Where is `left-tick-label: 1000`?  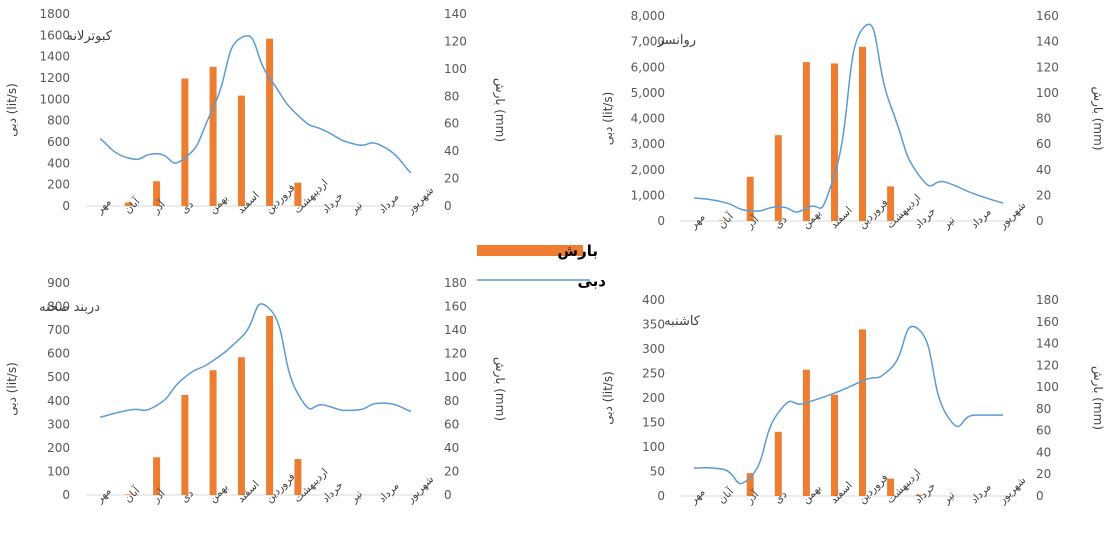 left-tick-label: 1000 is located at coordinates (54, 99).